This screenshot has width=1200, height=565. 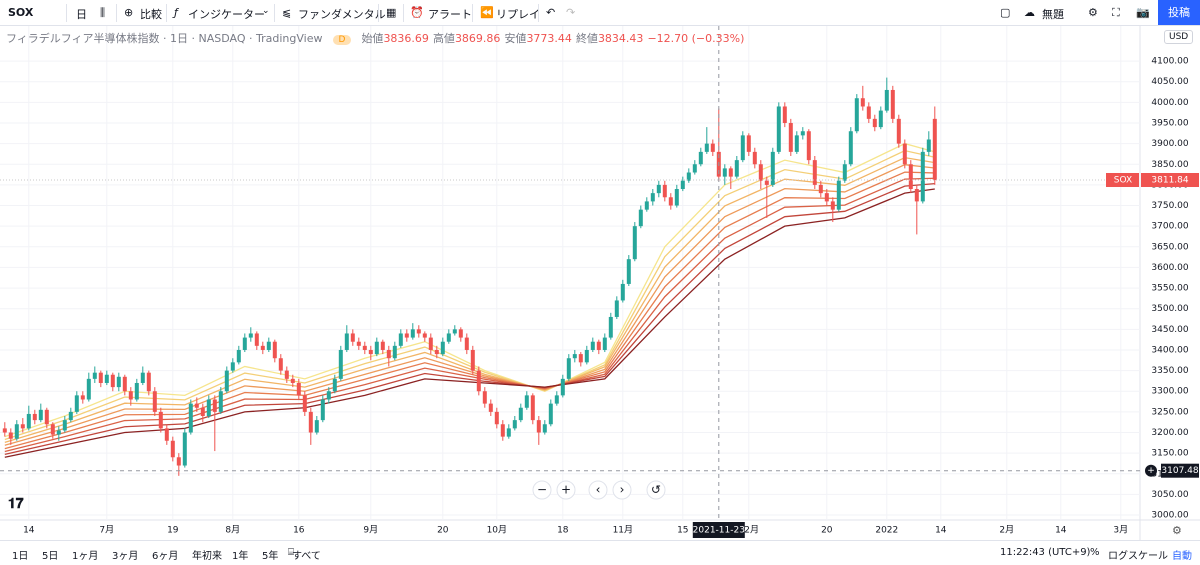 What do you see at coordinates (518, 14) in the screenshot?
I see `replay: リプレイ` at bounding box center [518, 14].